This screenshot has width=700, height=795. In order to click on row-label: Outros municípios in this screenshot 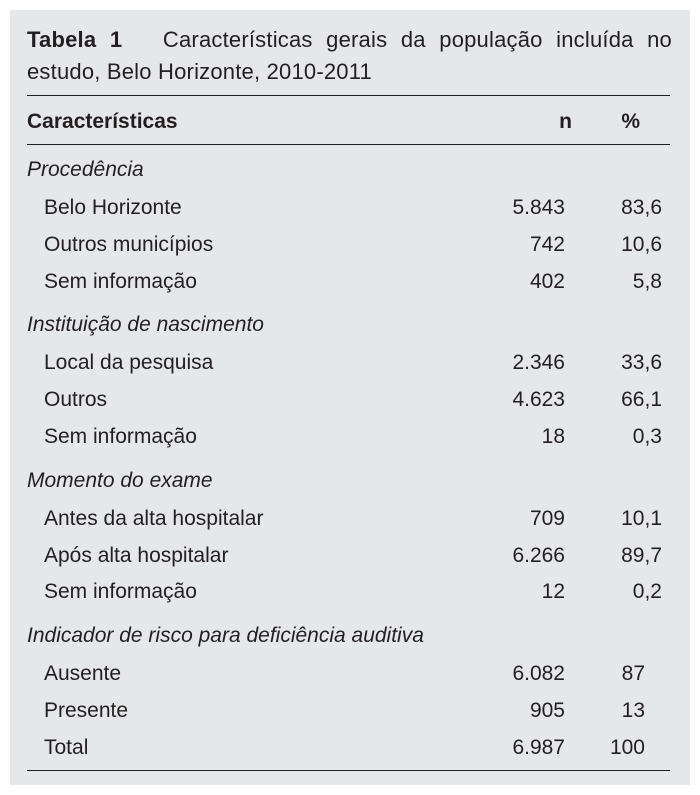, I will do `click(129, 244)`.